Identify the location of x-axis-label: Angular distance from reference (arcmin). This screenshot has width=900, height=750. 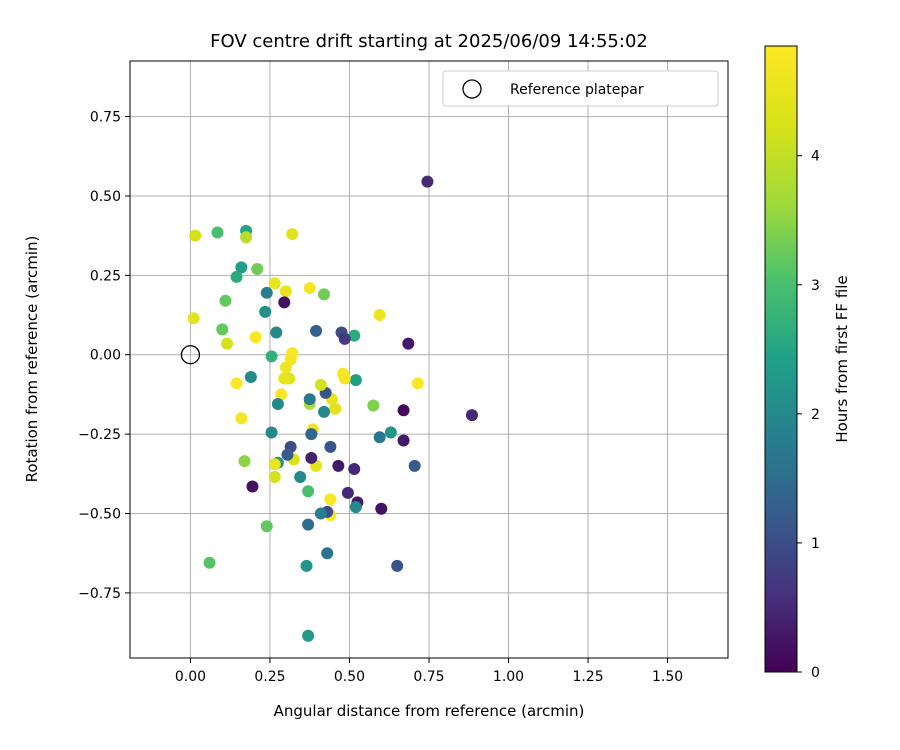
(429, 711).